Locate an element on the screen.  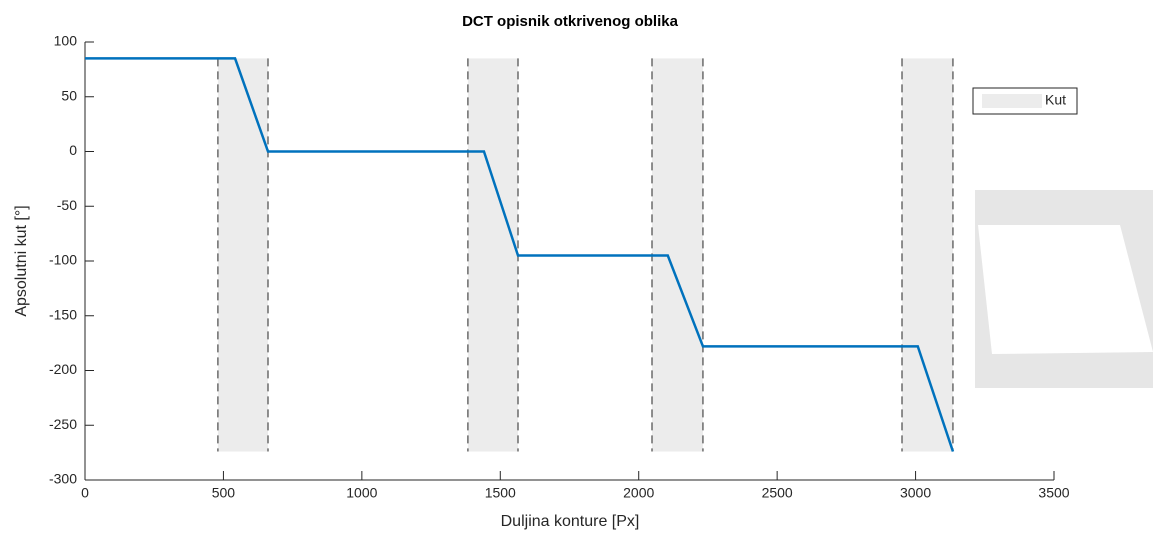
y-tick-label: -200 is located at coordinates (63, 369).